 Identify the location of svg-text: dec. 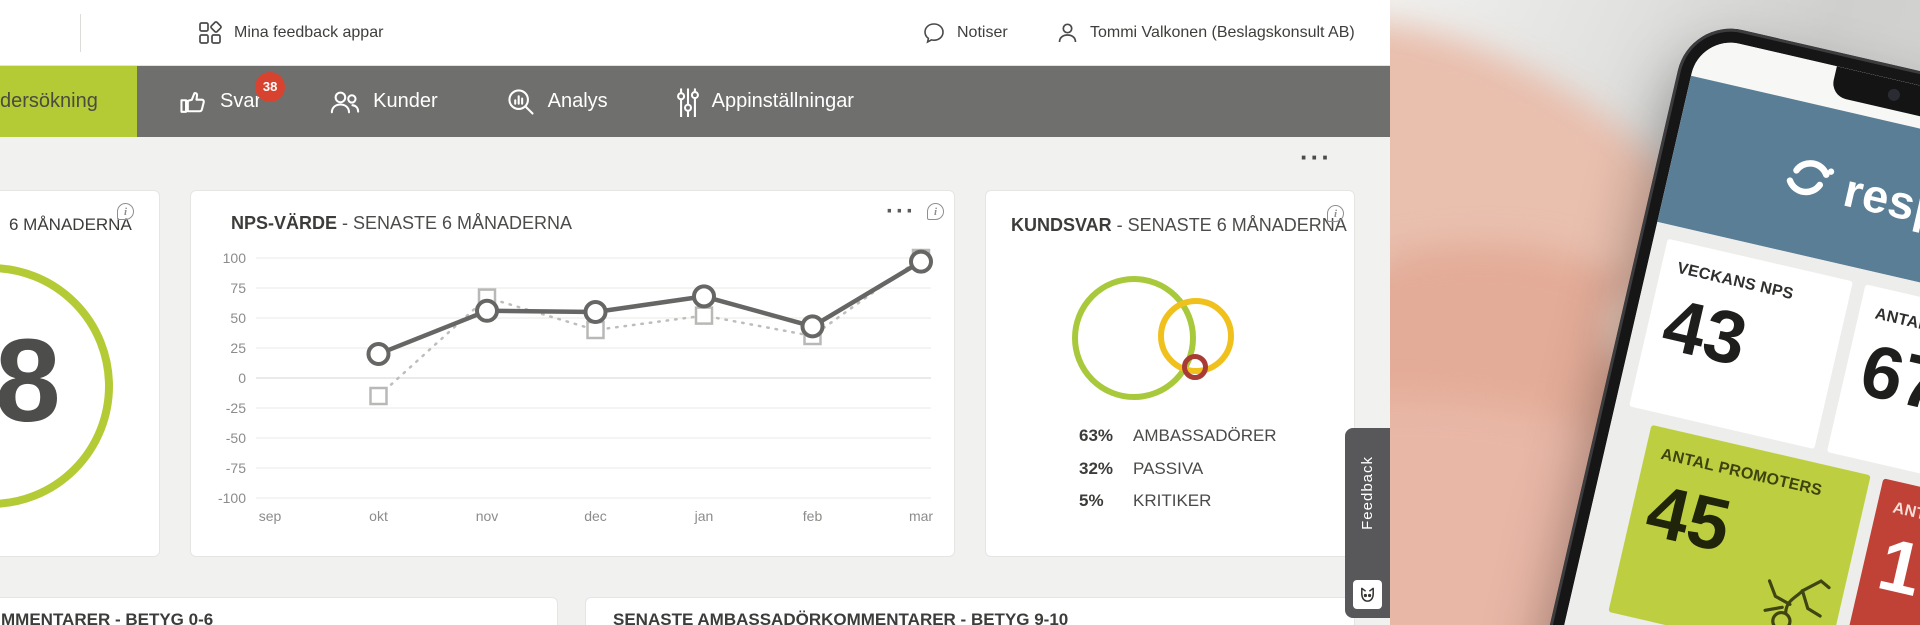
(595, 516).